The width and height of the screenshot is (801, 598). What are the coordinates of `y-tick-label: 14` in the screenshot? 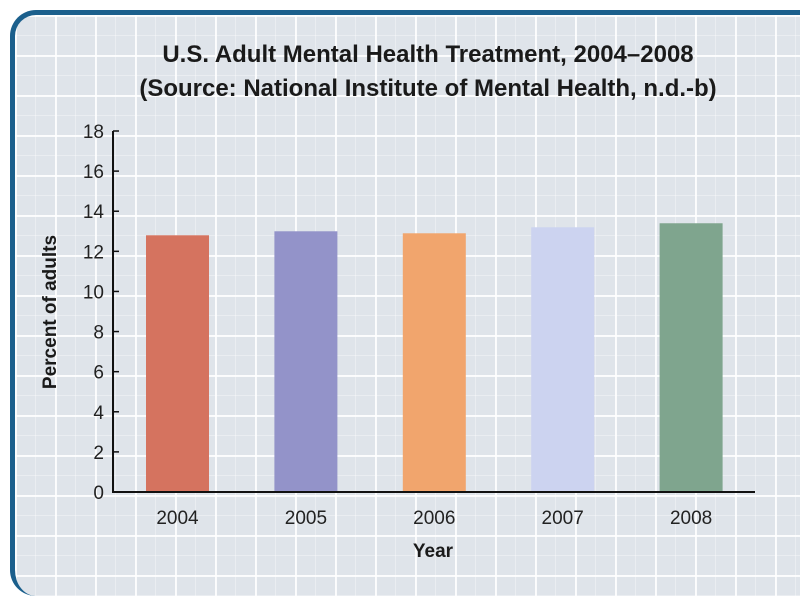 It's located at (94, 212).